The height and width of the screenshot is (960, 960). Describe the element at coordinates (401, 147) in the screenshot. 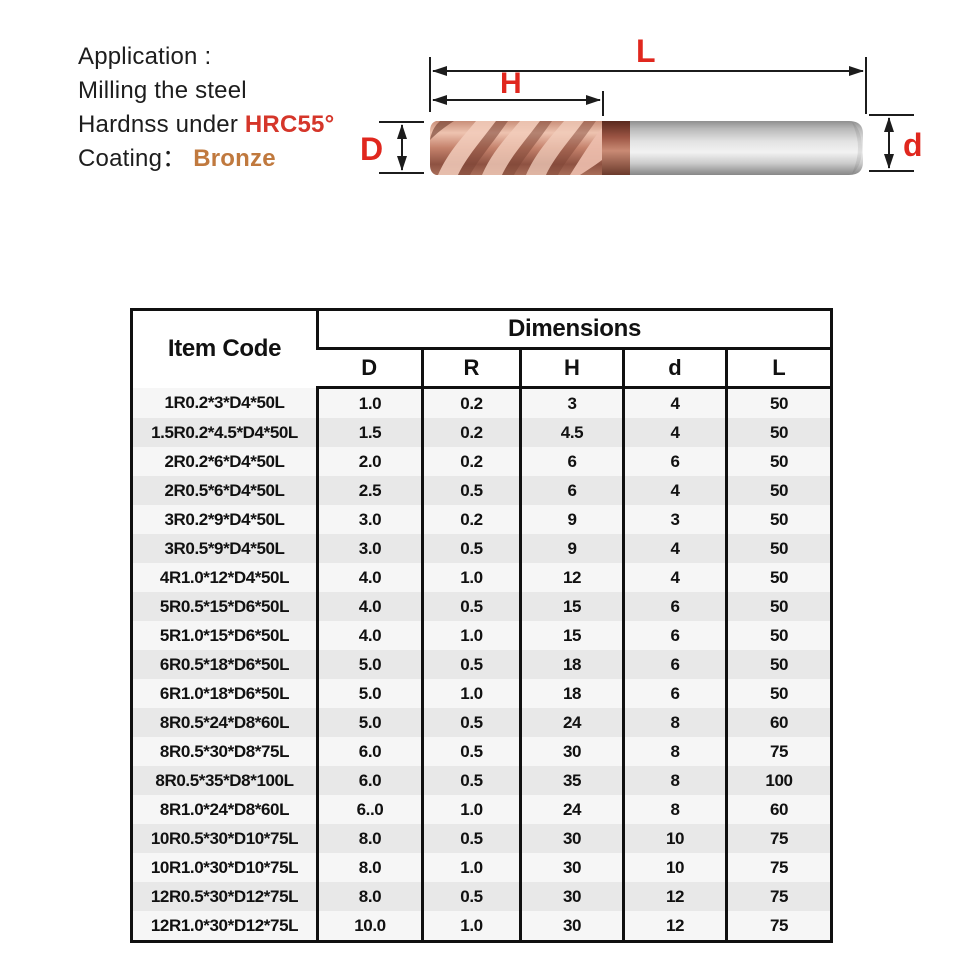

I see `dimension-D` at that location.